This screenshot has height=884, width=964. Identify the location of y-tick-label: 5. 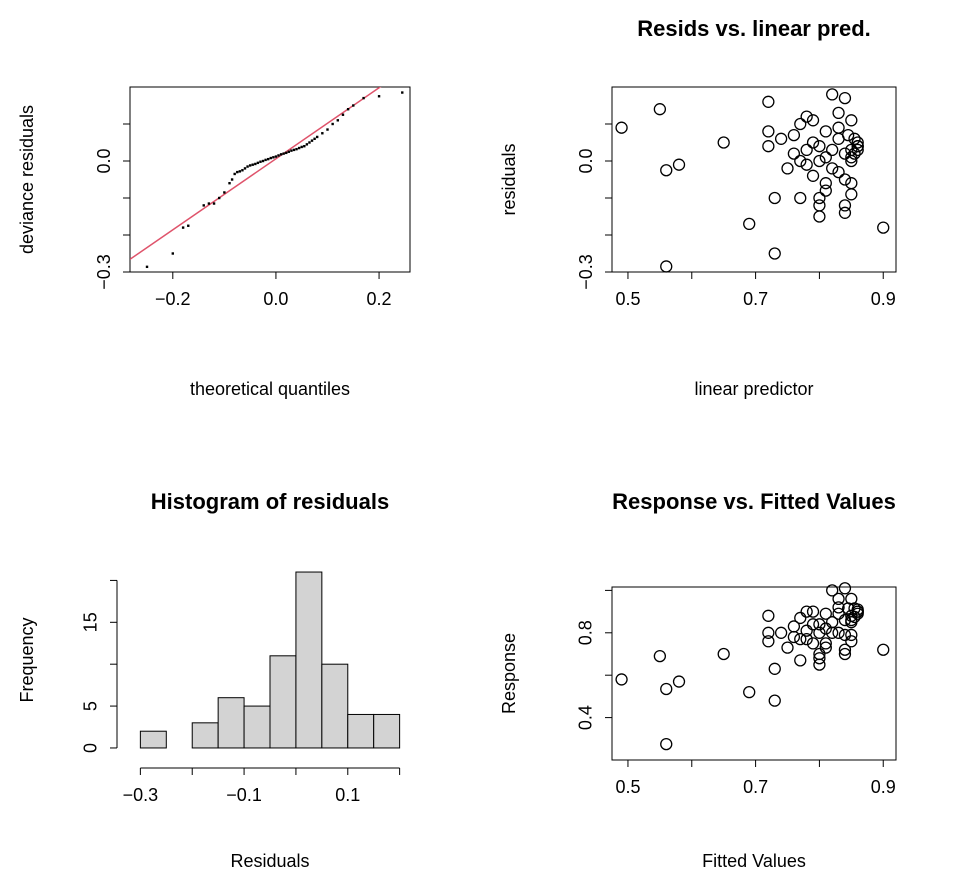
(91, 706).